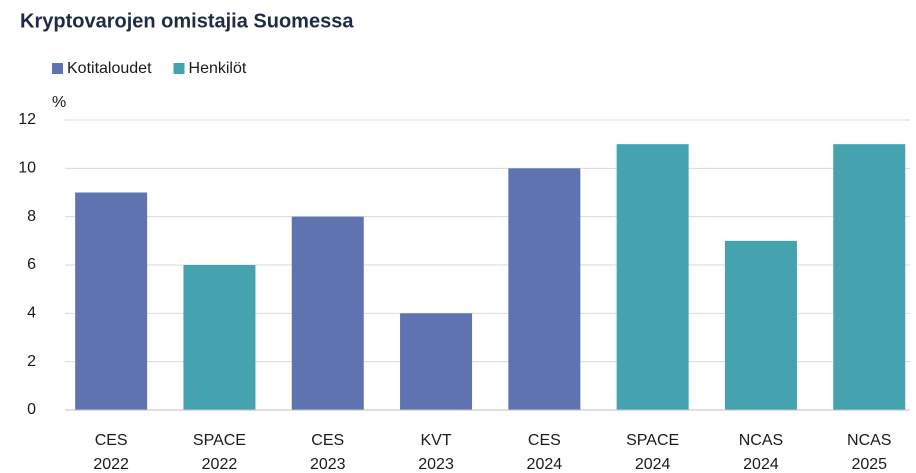 This screenshot has width=916, height=473. Describe the element at coordinates (27, 119) in the screenshot. I see `y-tick-label: 12` at that location.